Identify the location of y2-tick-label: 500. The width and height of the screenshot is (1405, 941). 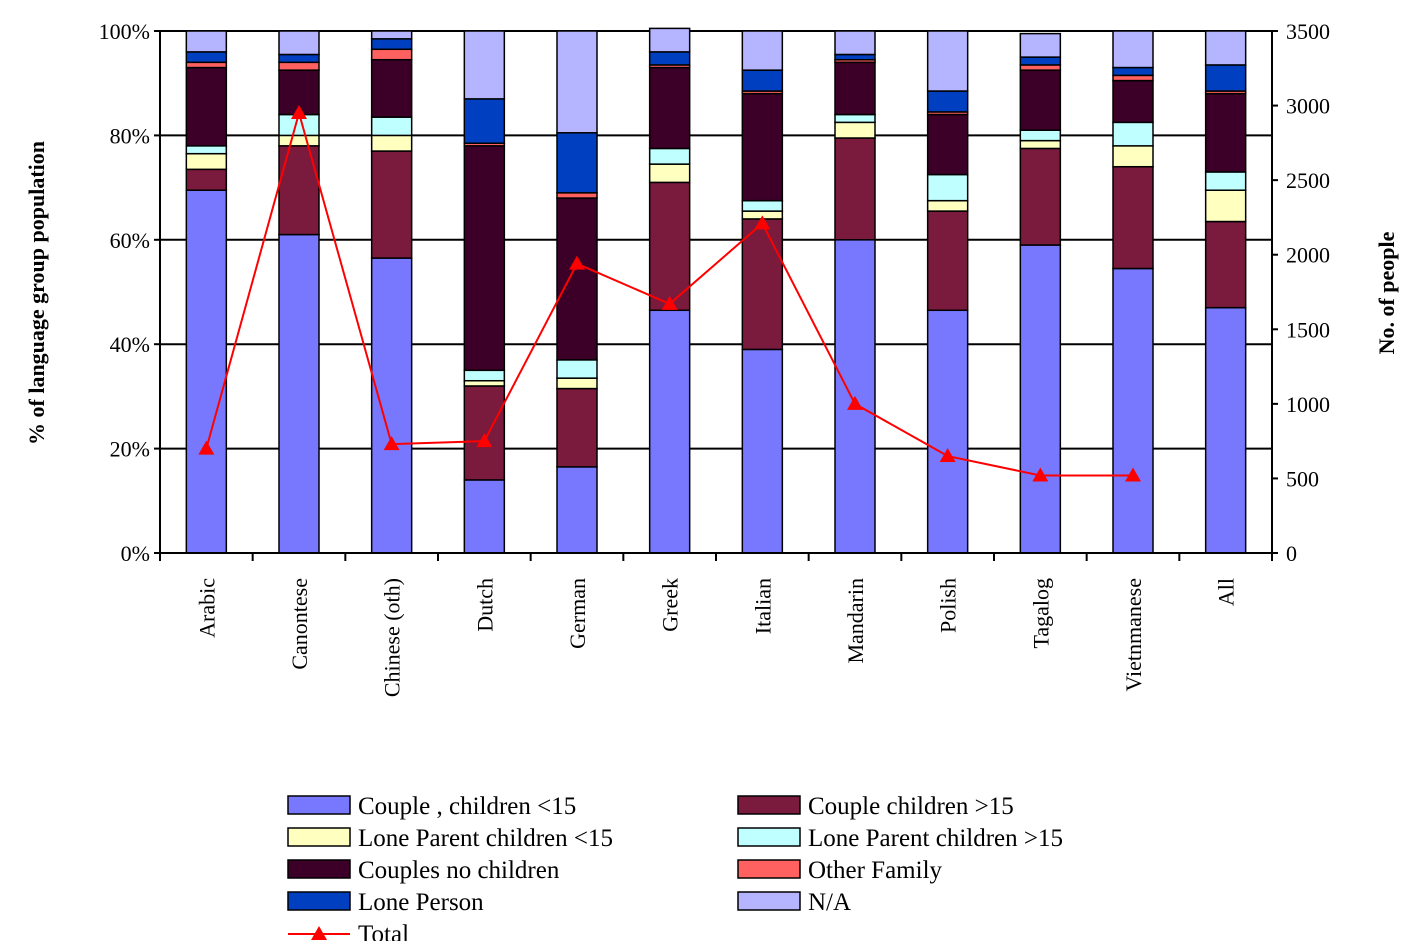
(1302, 478).